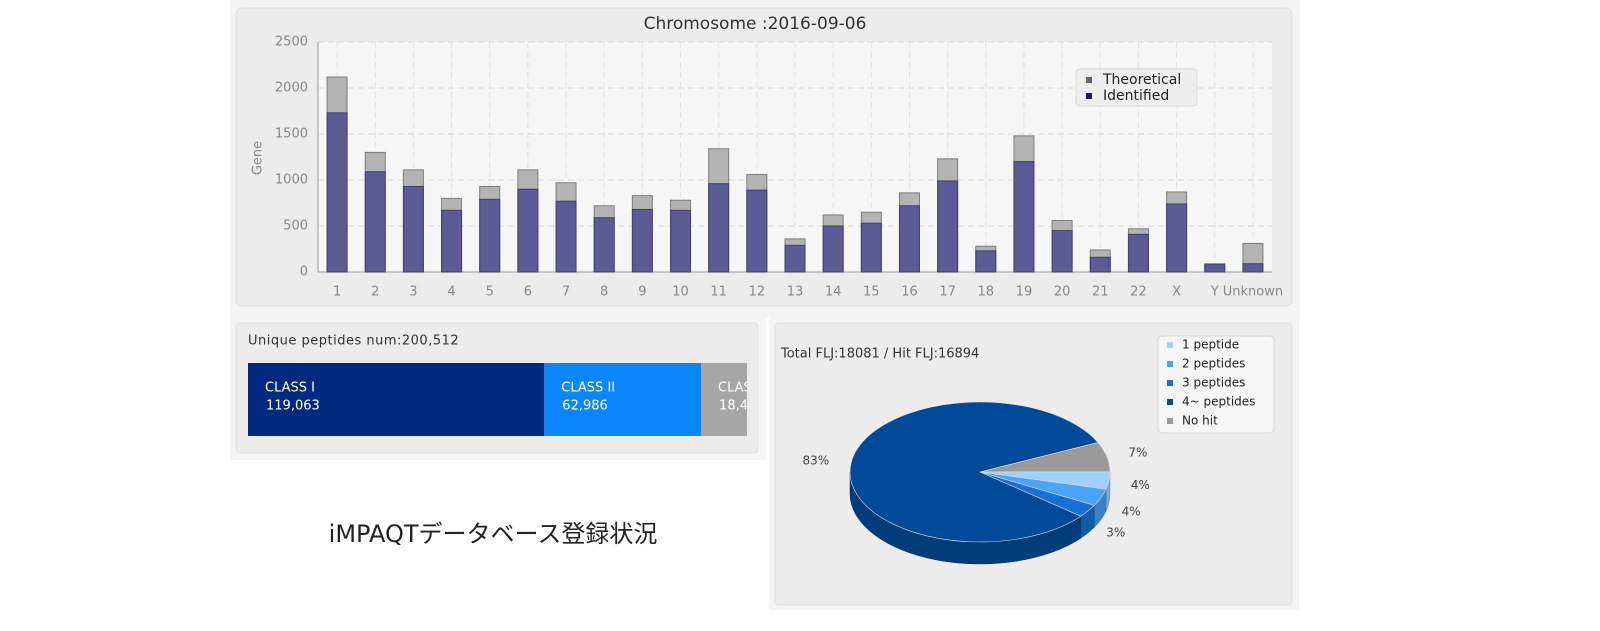  Describe the element at coordinates (413, 292) in the screenshot. I see `x-tick-label: 3` at that location.